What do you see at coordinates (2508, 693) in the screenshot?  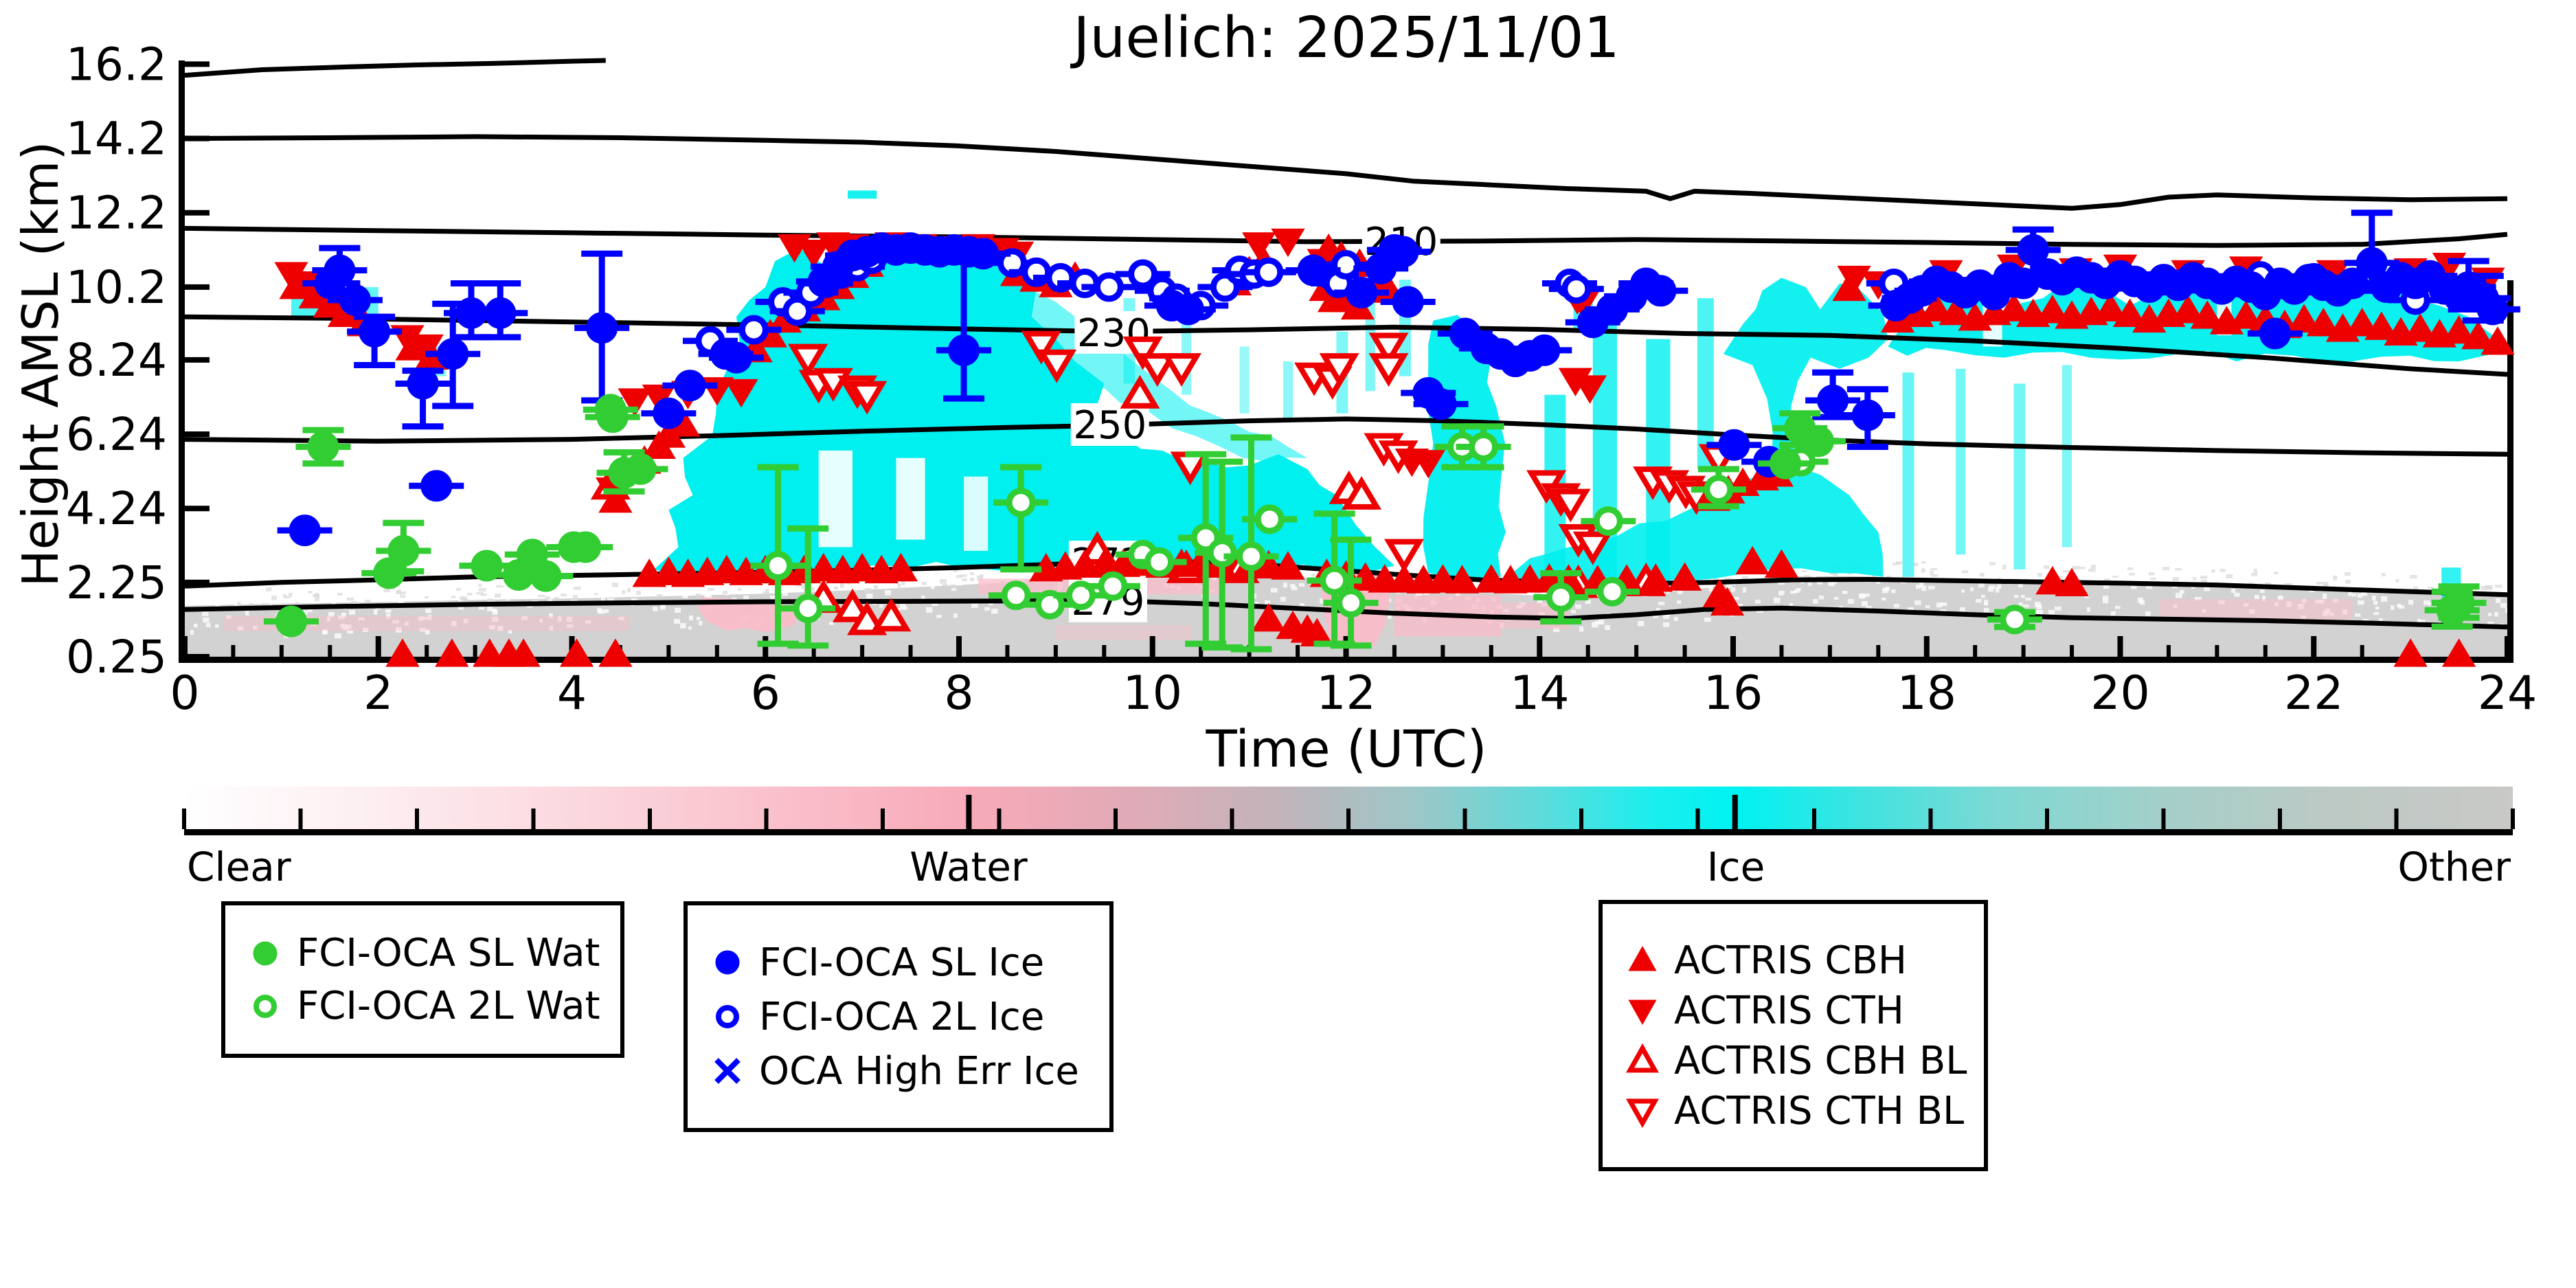 I see `x-tick-label: 24` at bounding box center [2508, 693].